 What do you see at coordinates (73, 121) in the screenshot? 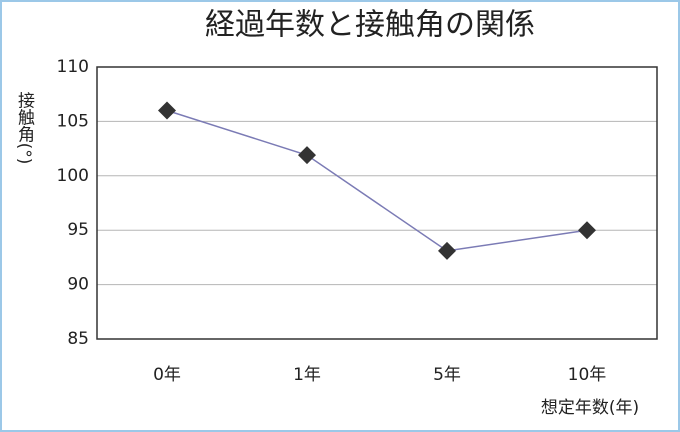
I see `y-tick-label: 105` at bounding box center [73, 121].